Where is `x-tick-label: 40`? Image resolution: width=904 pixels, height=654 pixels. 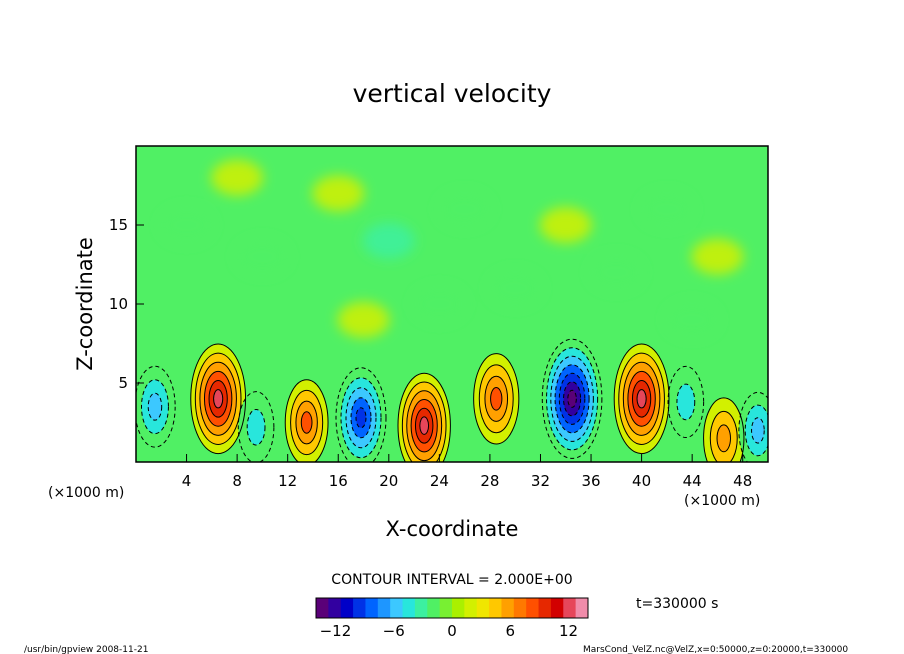
x-tick-label: 40 is located at coordinates (641, 481).